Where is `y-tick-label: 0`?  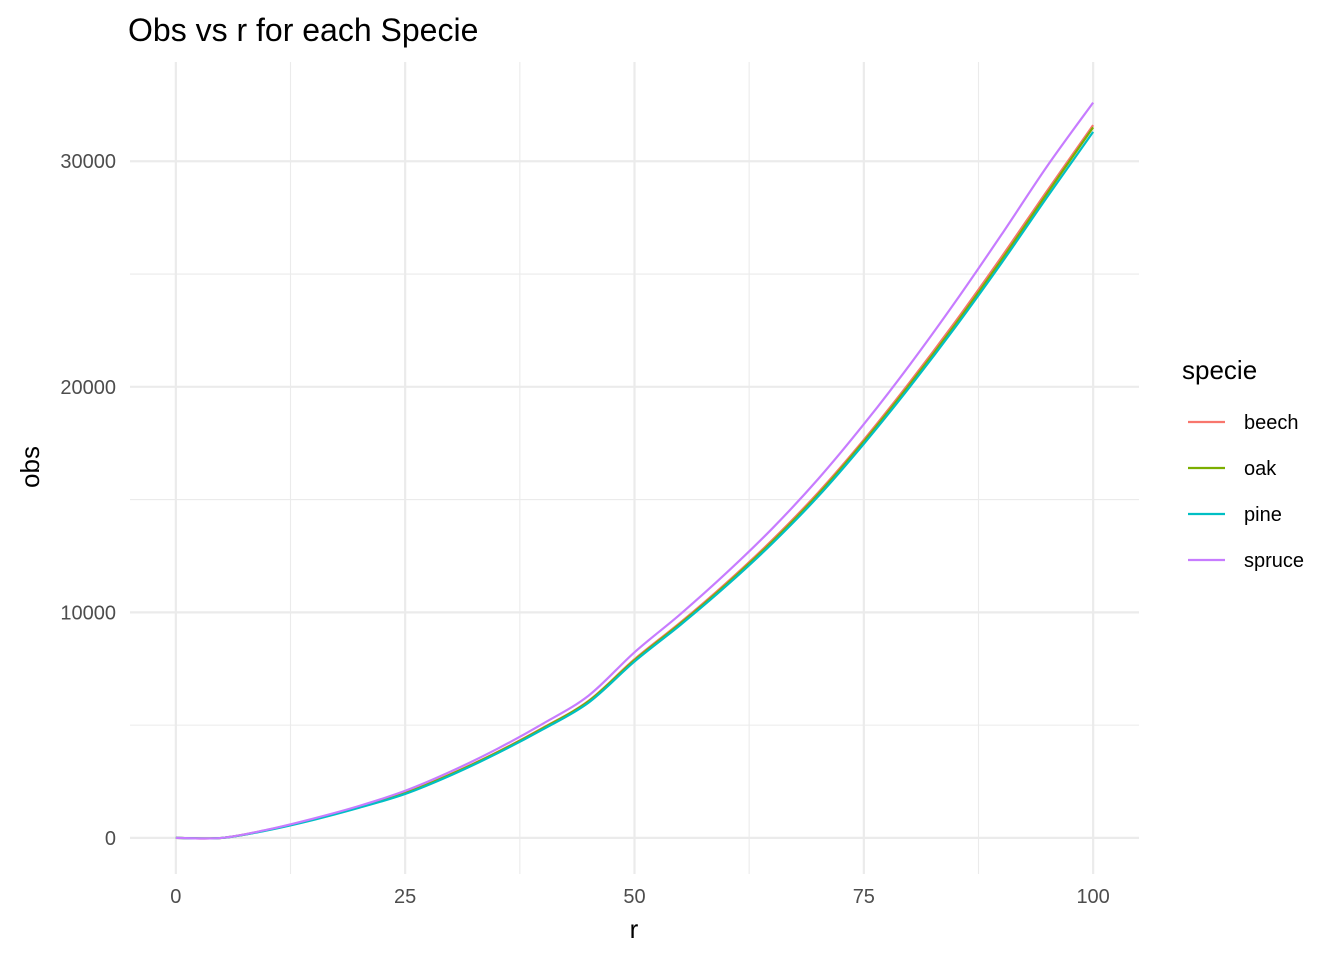
y-tick-label: 0 is located at coordinates (110, 839).